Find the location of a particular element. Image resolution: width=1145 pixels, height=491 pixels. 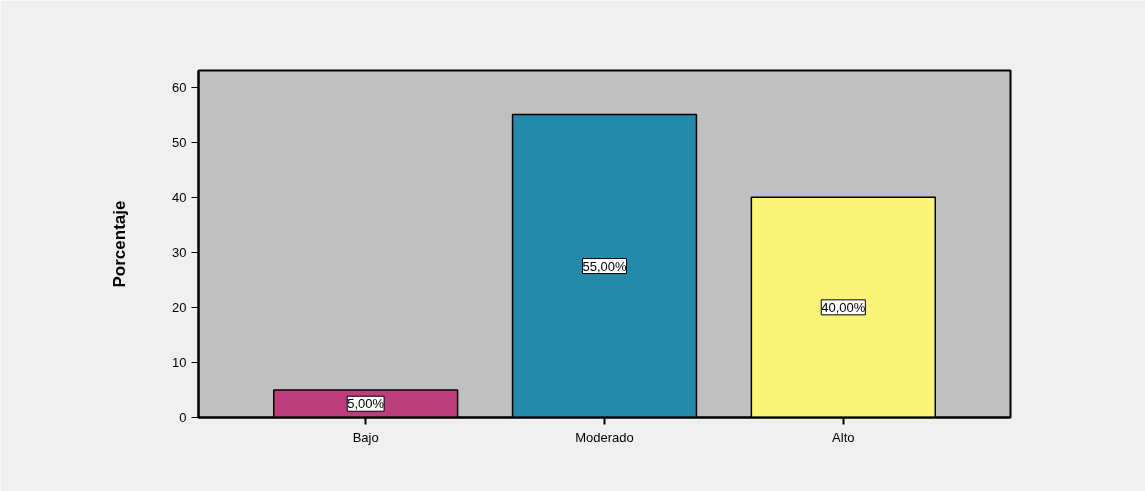

x-tick-label: Alto is located at coordinates (843, 437).